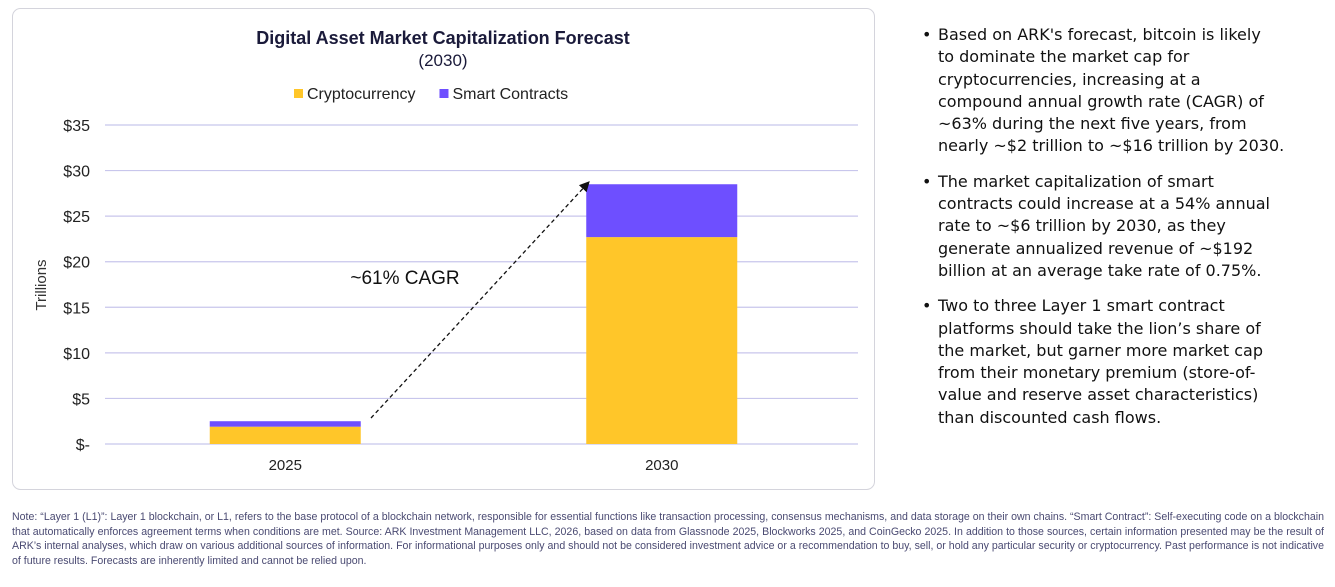 The height and width of the screenshot is (587, 1335). What do you see at coordinates (662, 340) in the screenshot?
I see `bar-cryptocurrency-2030` at bounding box center [662, 340].